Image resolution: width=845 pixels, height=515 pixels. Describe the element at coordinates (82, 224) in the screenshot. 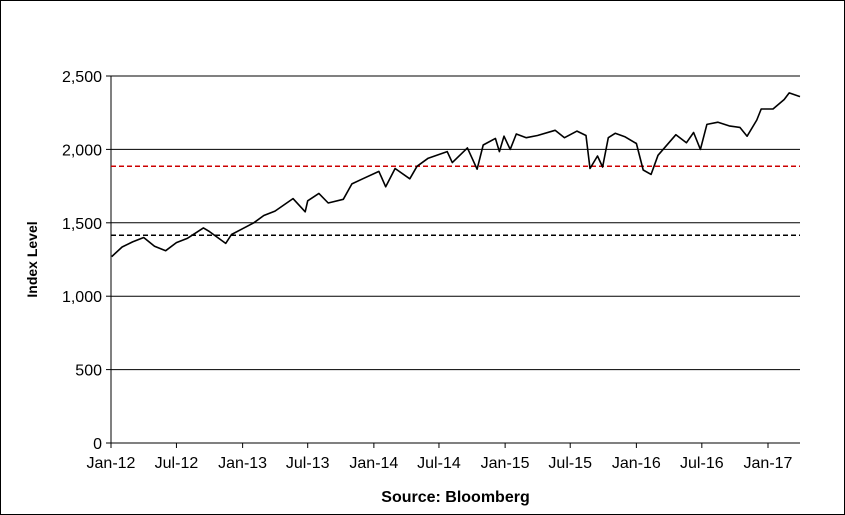

I see `y-tick-label: 1,500` at that location.